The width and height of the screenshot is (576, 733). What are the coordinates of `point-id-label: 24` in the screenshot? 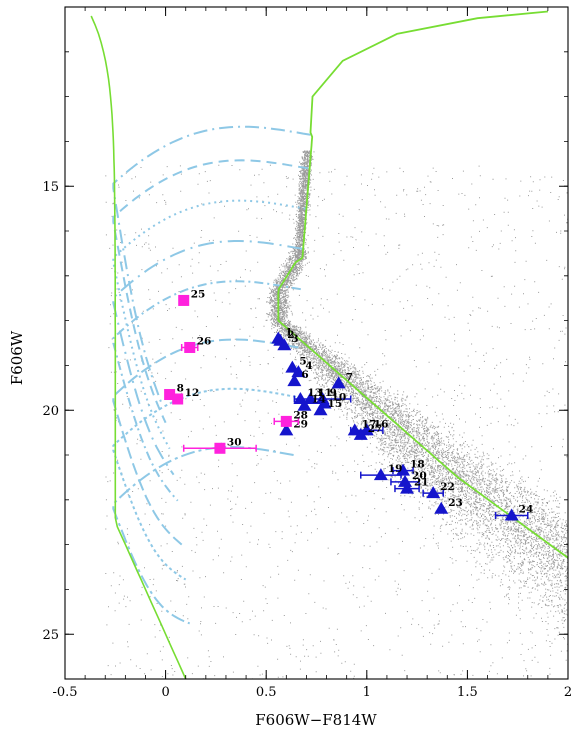 It's located at (526, 509).